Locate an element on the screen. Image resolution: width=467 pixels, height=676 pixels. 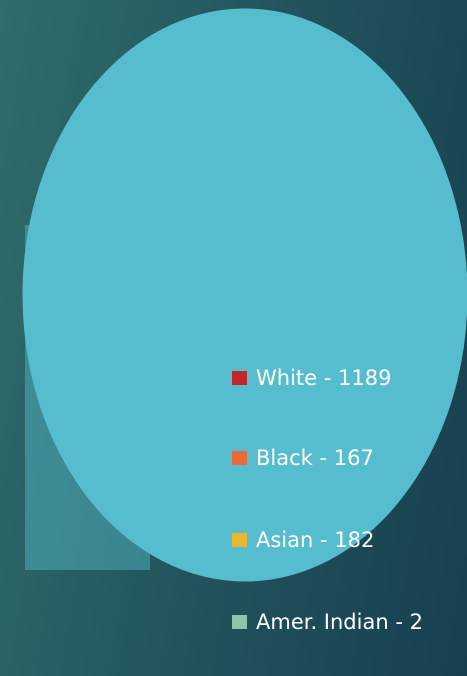
legend-label: Black - 167 is located at coordinates (315, 458).